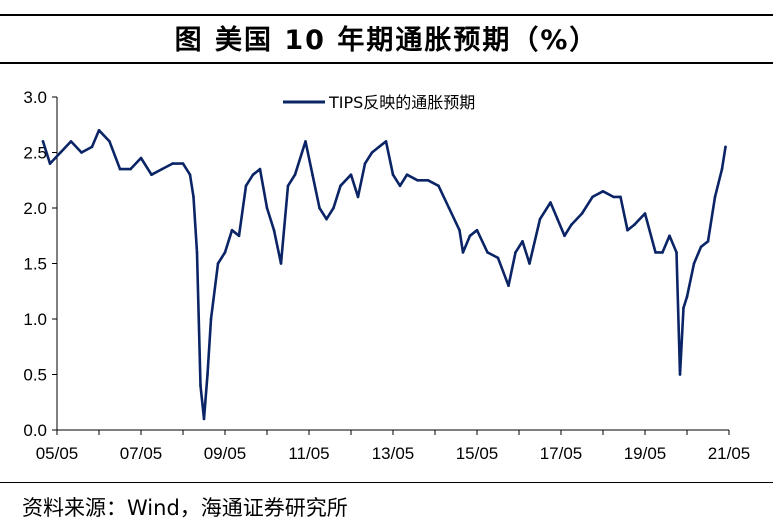 This screenshot has width=773, height=532. What do you see at coordinates (57, 453) in the screenshot?
I see `x-tick-label: 05/05` at bounding box center [57, 453].